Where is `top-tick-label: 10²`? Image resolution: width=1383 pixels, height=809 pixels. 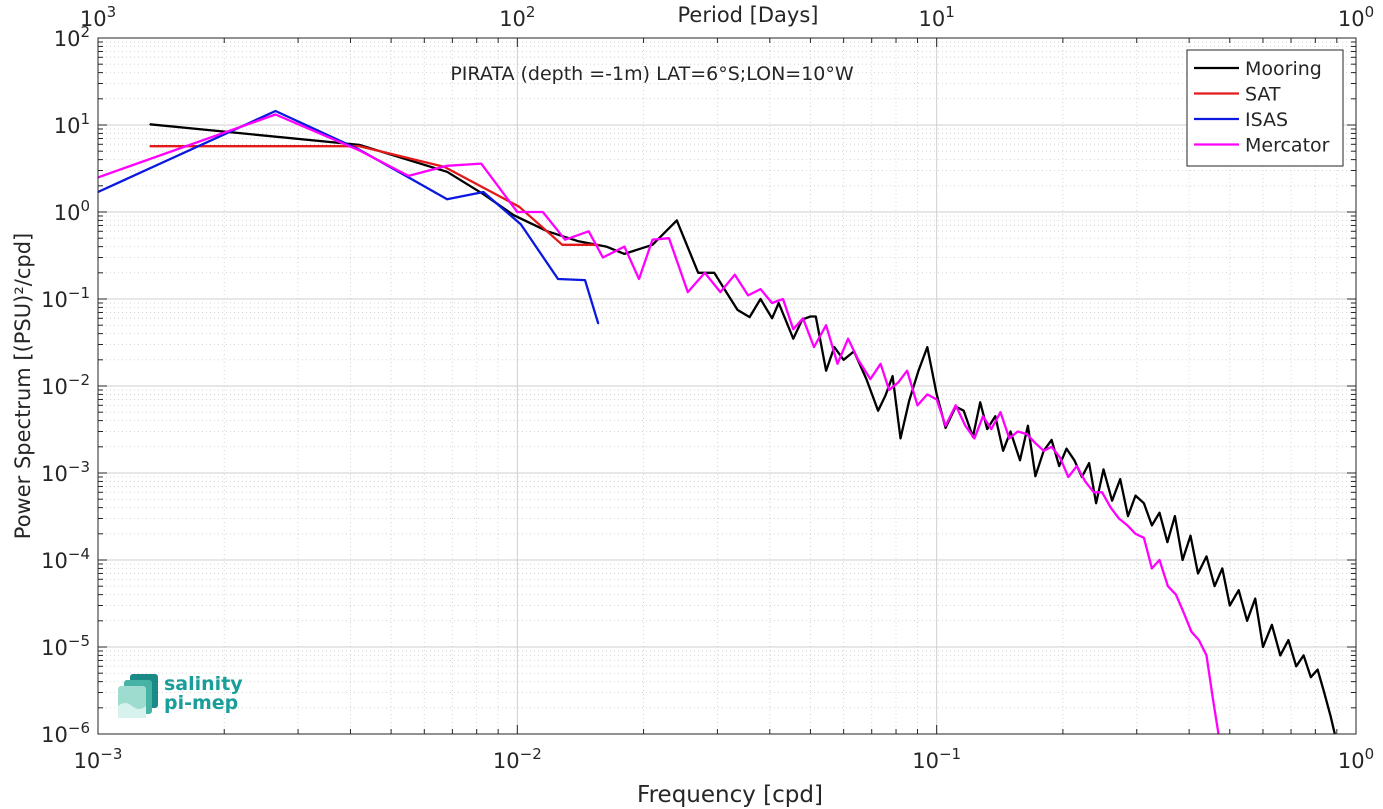
top-tick-label: 10² is located at coordinates (517, 17).